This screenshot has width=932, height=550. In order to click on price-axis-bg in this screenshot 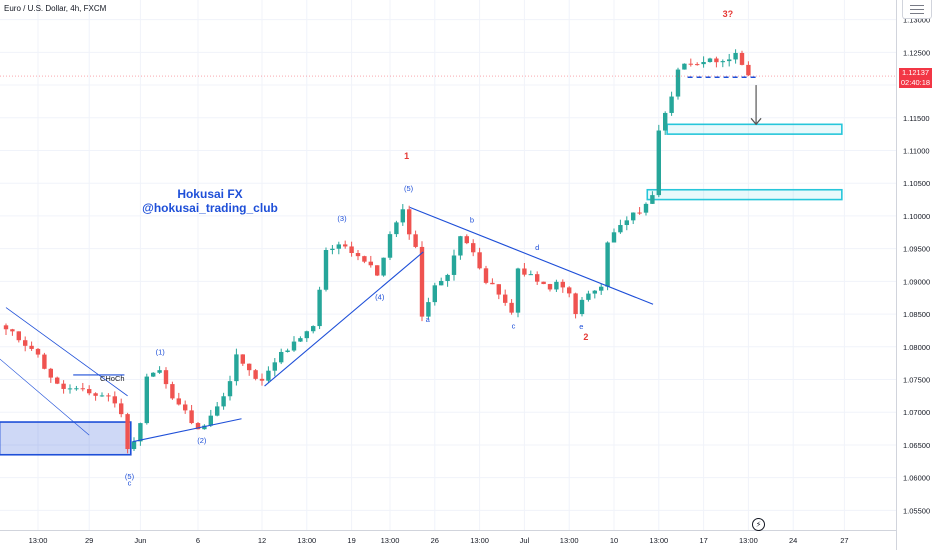, I will do `click(914, 275)`.